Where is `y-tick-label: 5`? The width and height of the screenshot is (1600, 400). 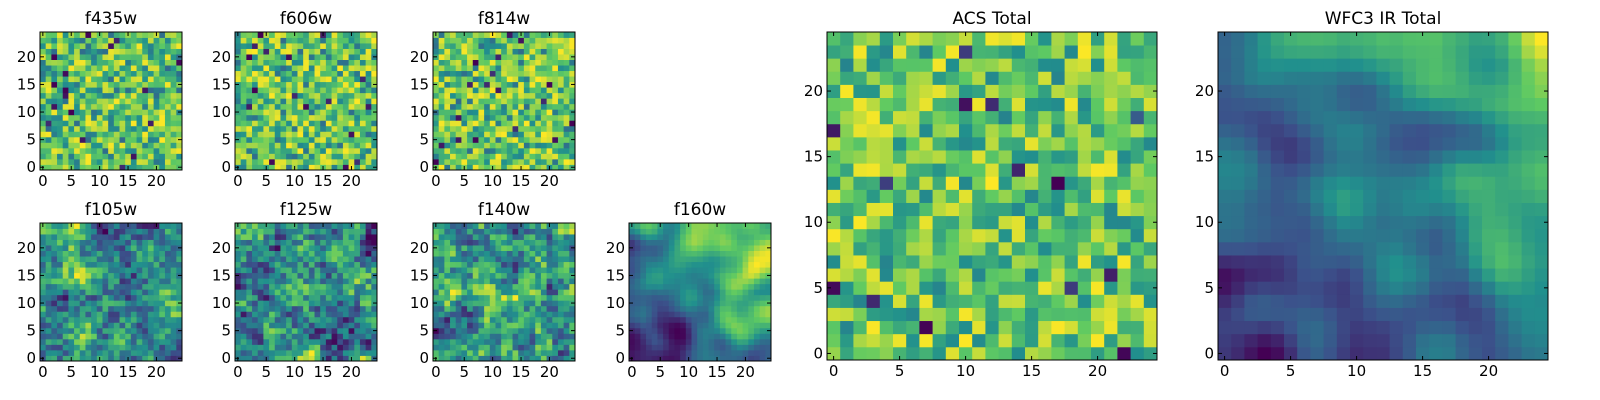
y-tick-label: 5 is located at coordinates (31, 331).